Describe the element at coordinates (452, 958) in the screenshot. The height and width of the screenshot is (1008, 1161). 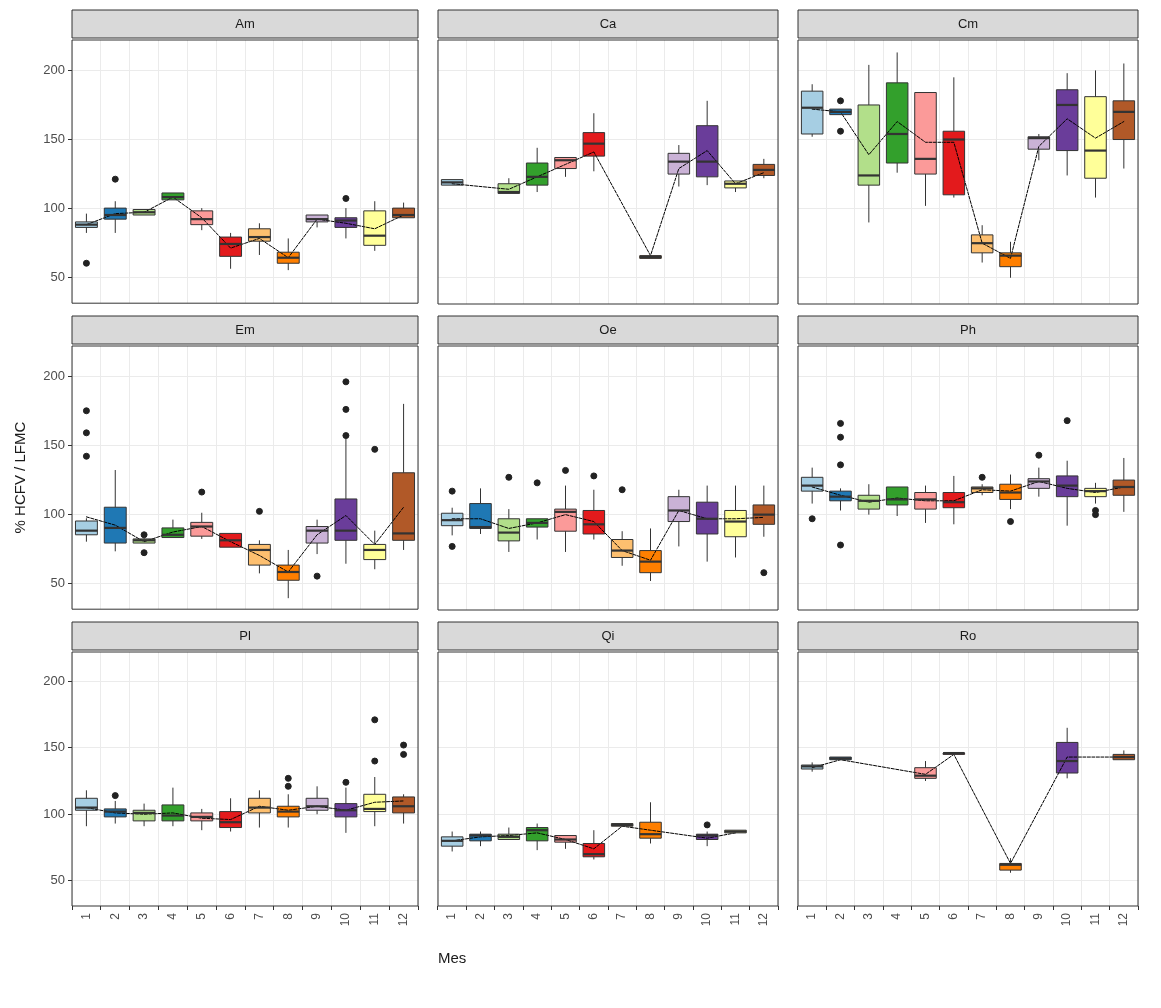
I see `x-axis-title: Mes` at that location.